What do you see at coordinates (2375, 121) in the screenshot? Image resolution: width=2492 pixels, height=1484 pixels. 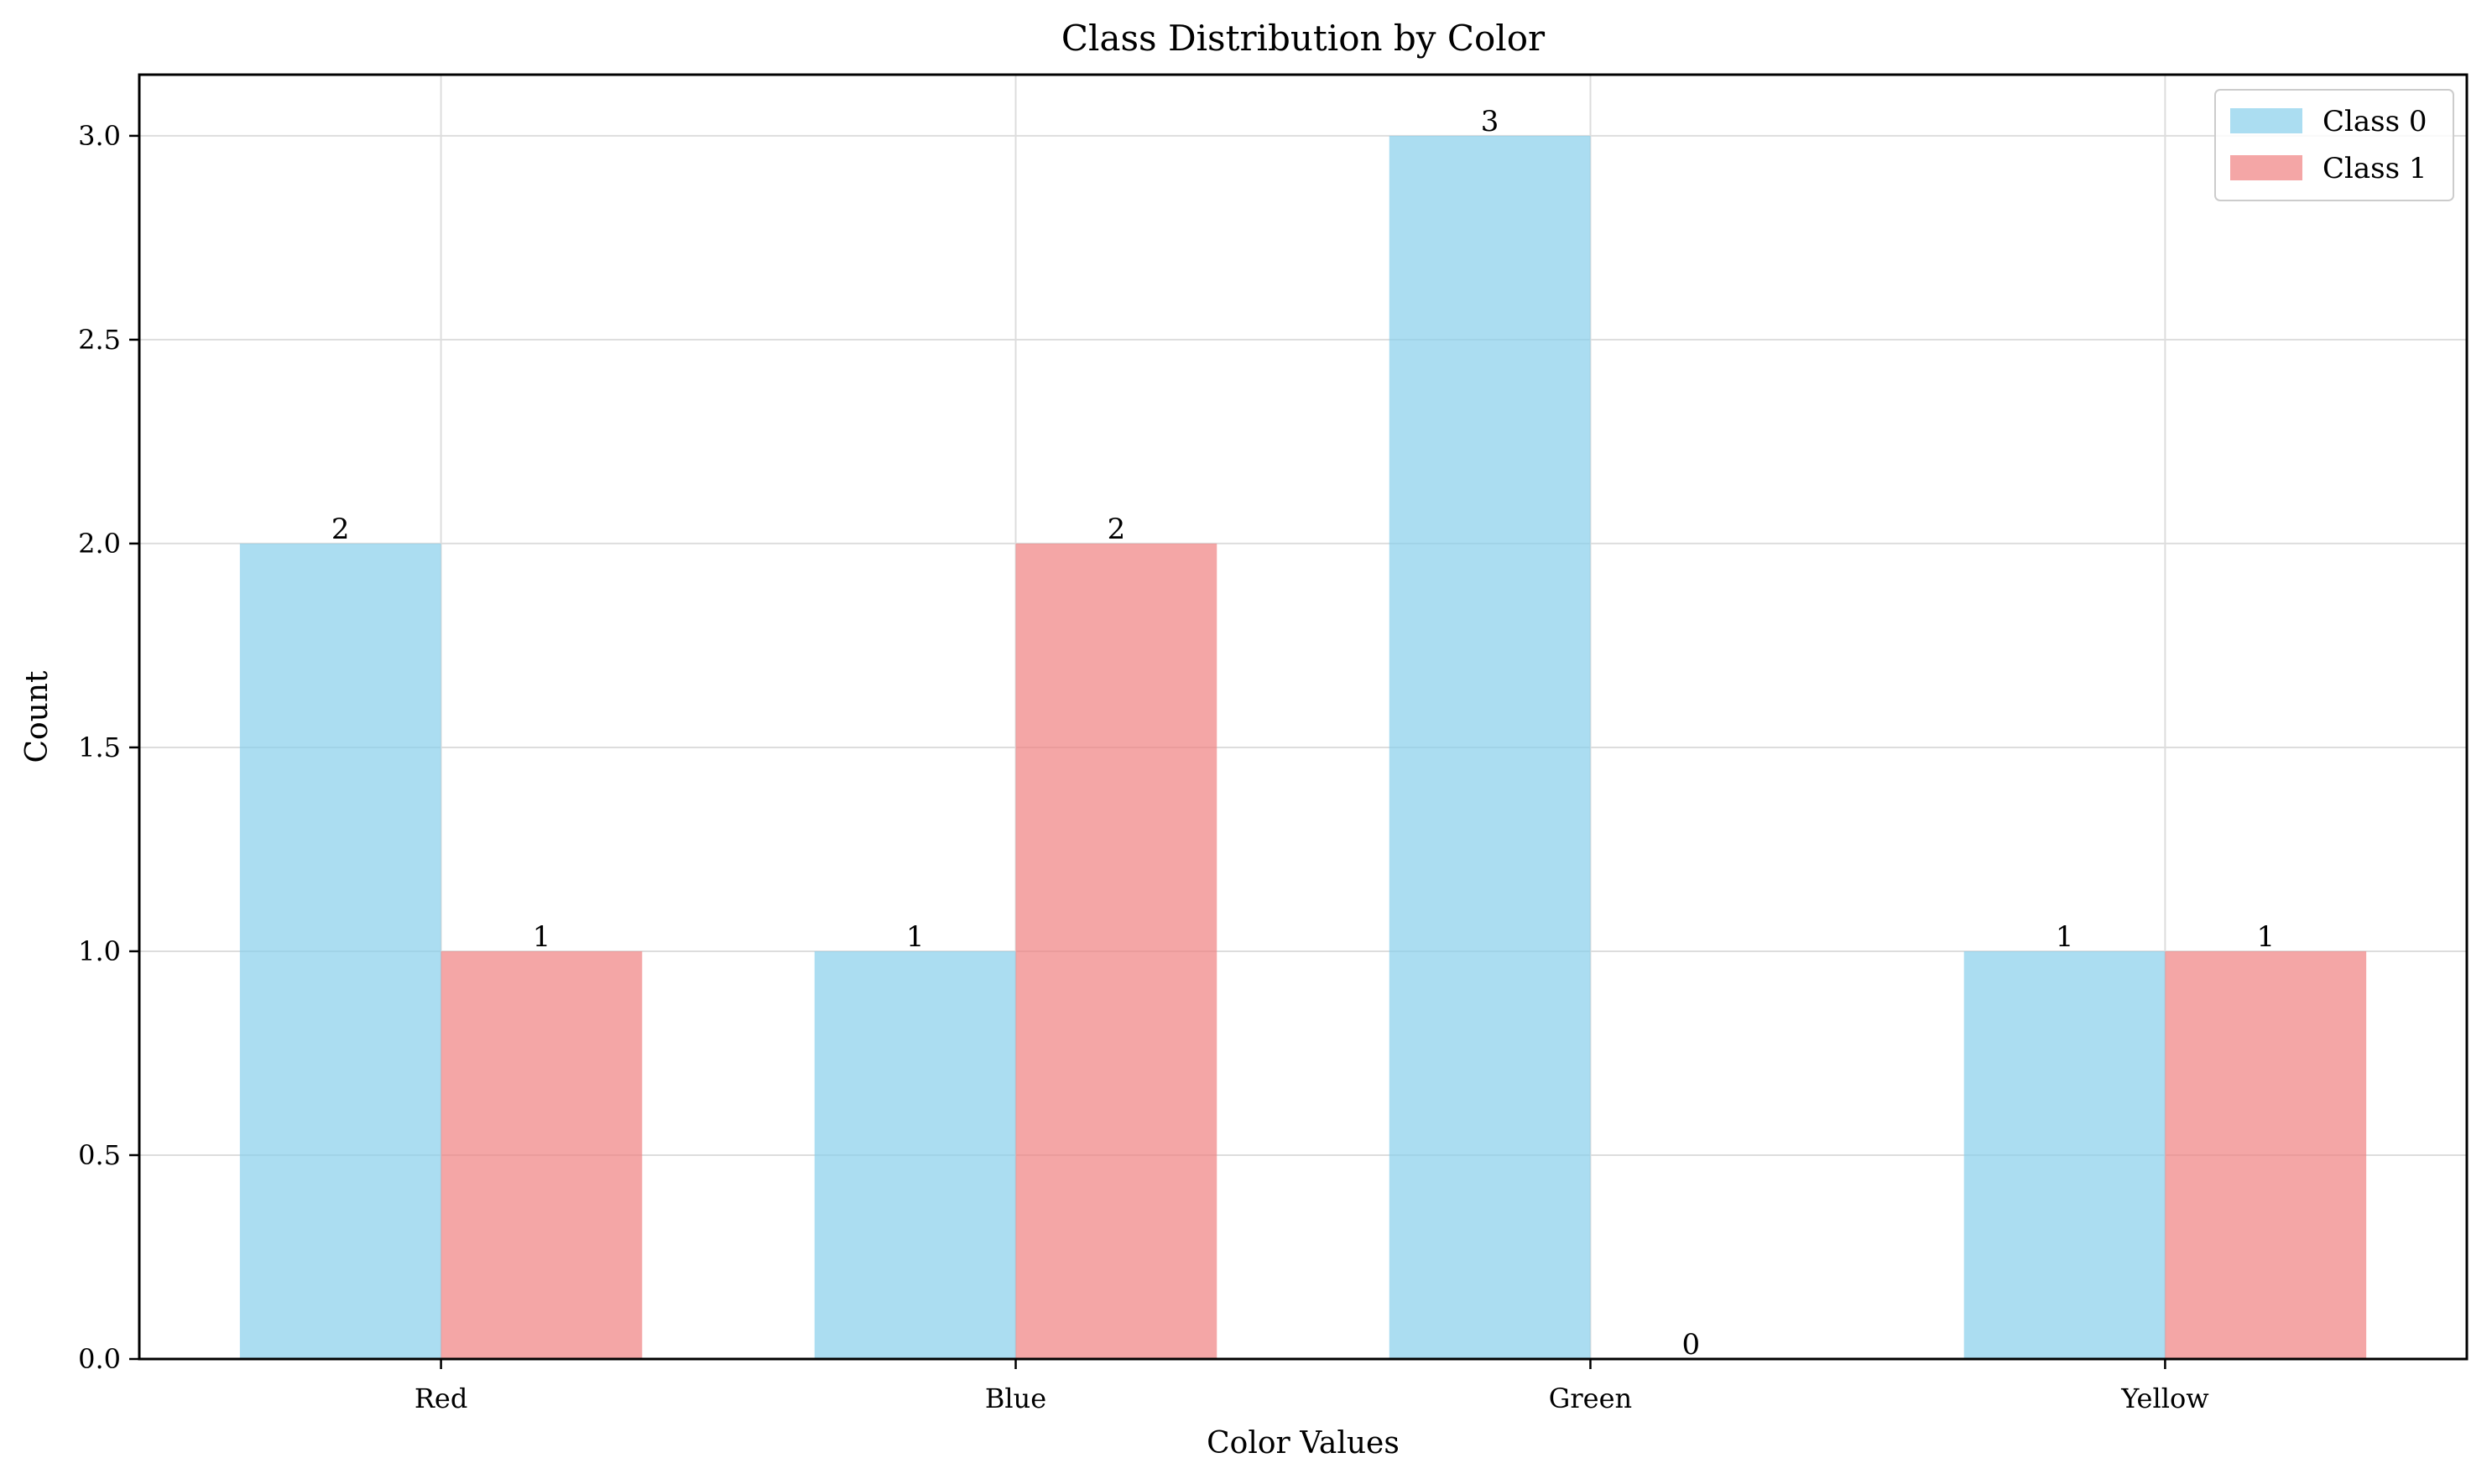 I see `legend-label-class-0: Class 0` at bounding box center [2375, 121].